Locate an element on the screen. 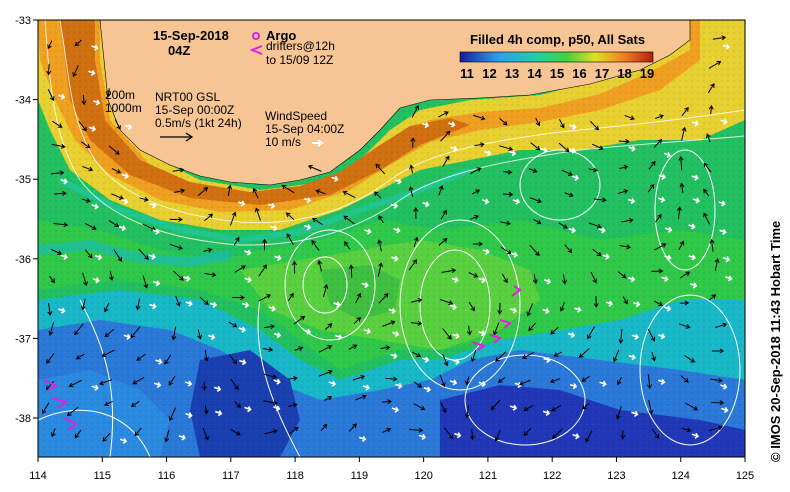 This screenshot has height=492, width=790. colorbar-tick-label: 12 is located at coordinates (489, 73).